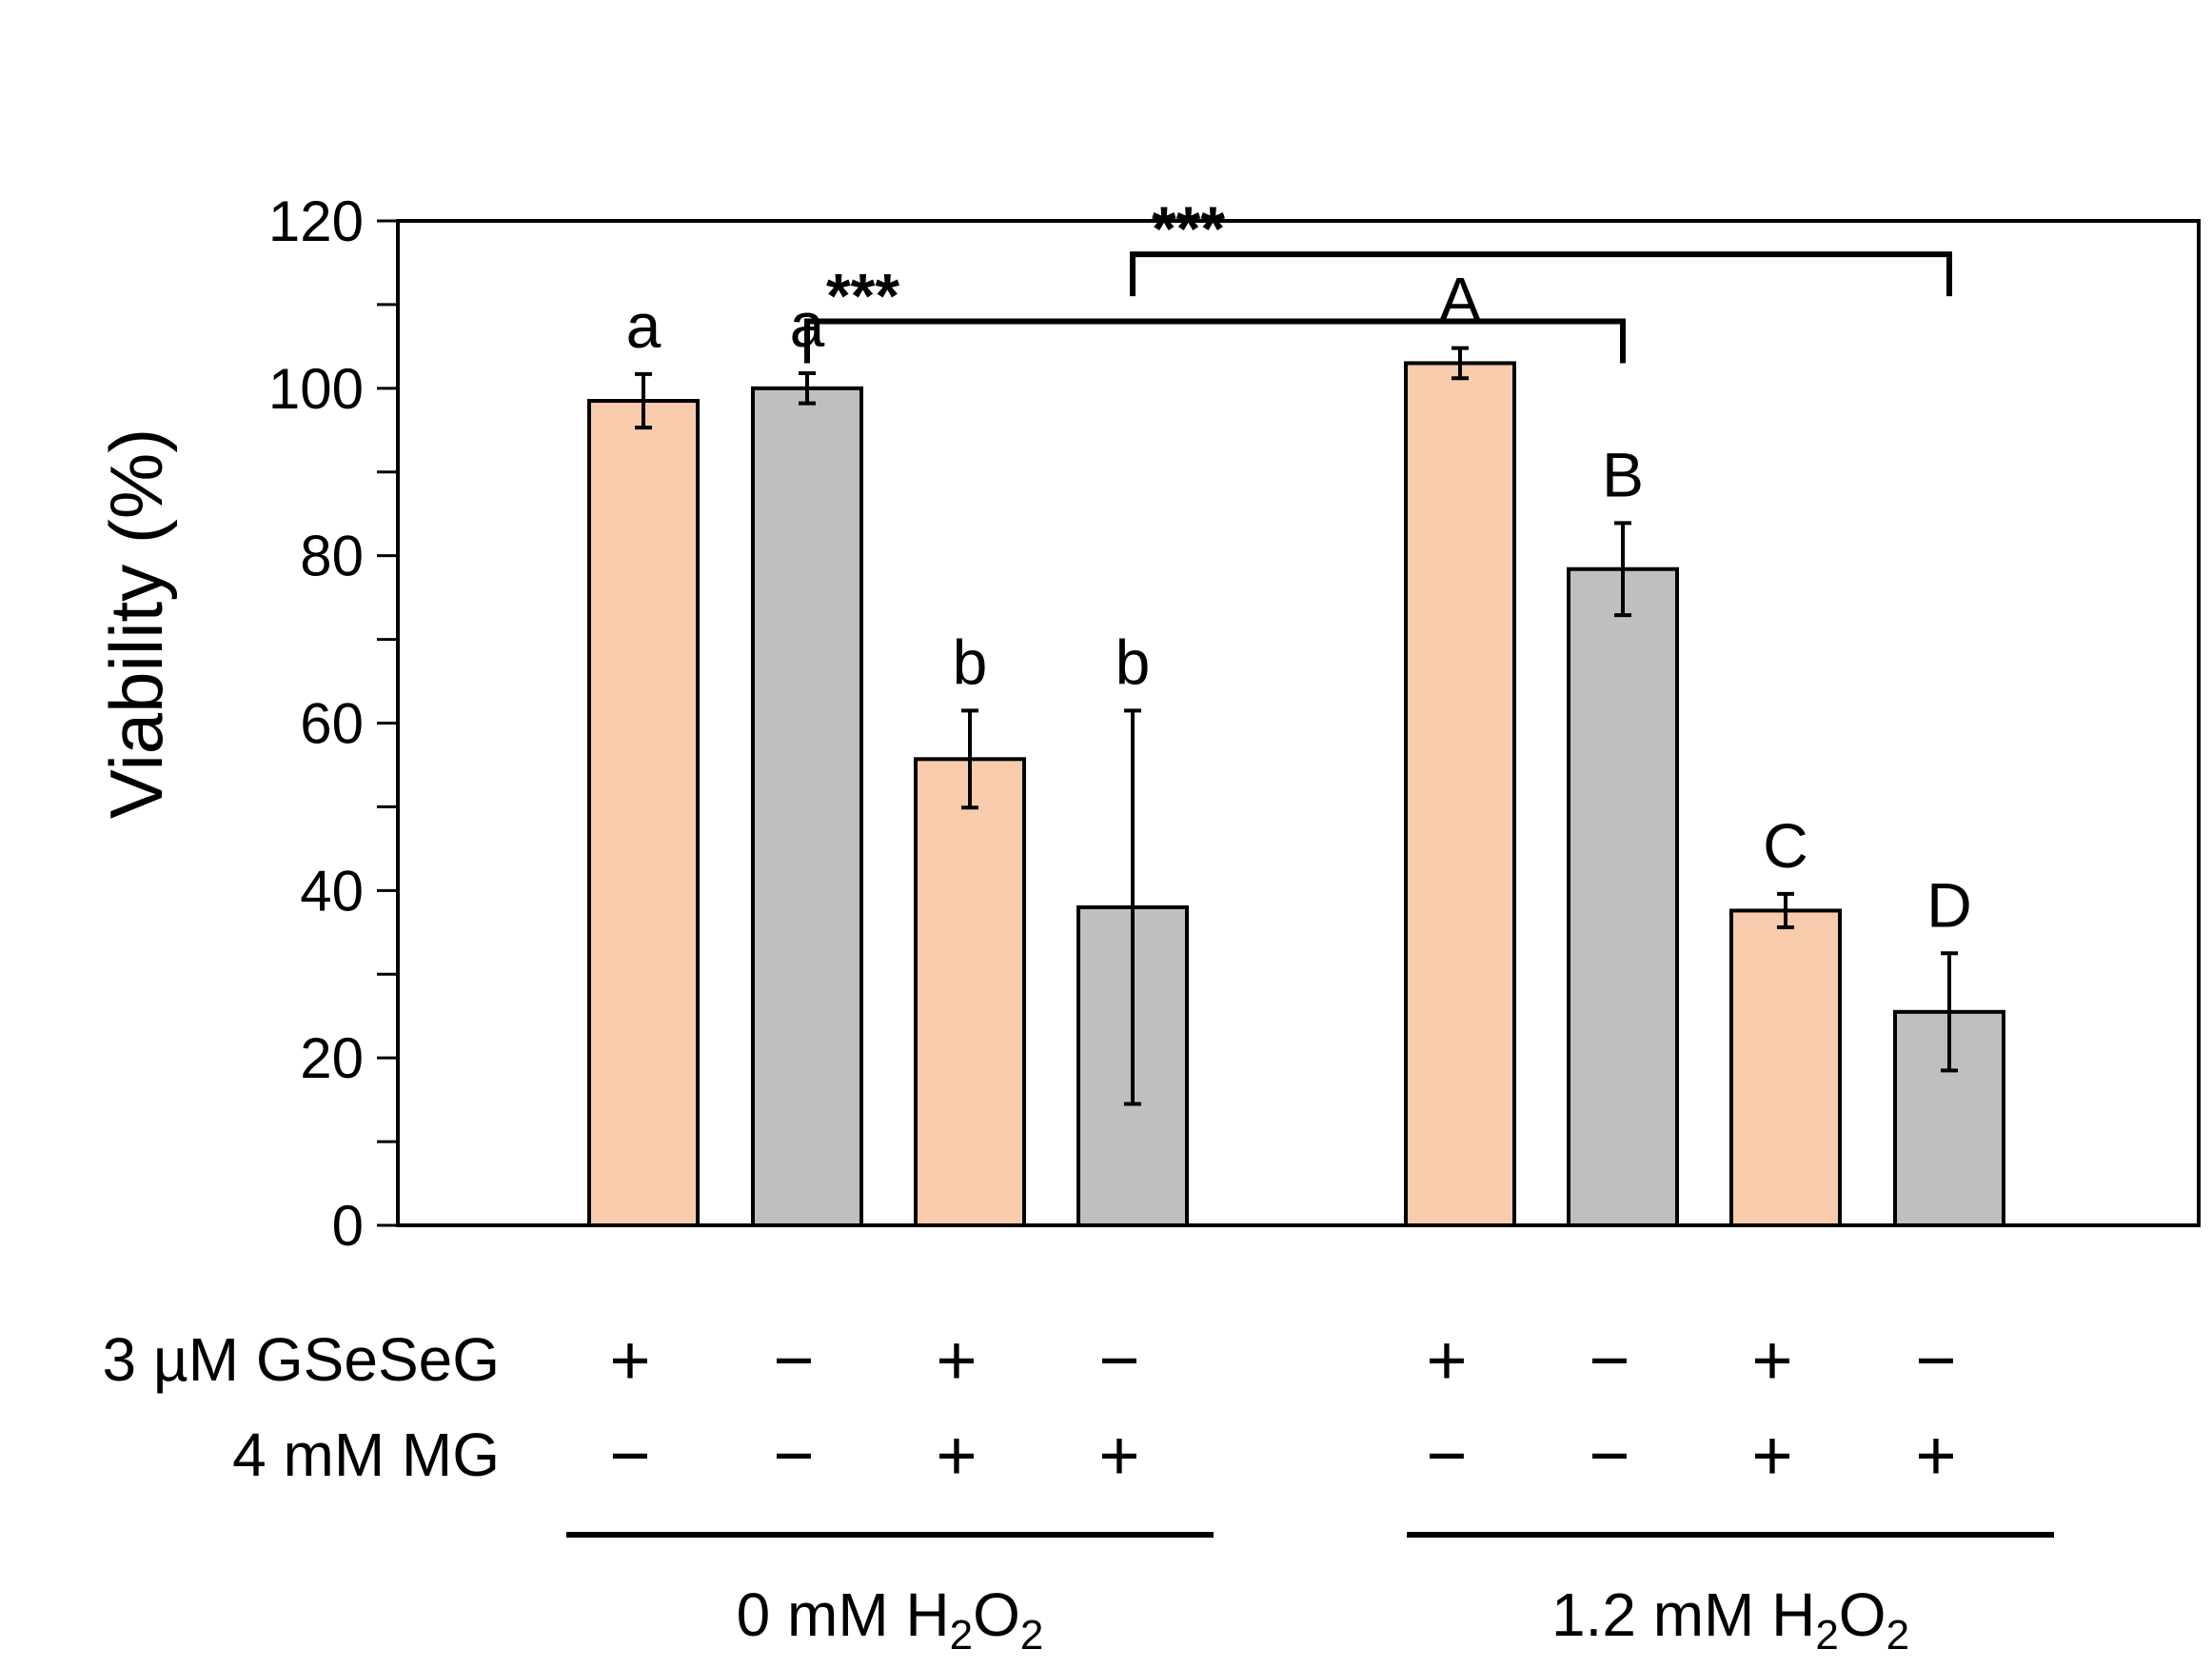 The height and width of the screenshot is (1669, 2212). What do you see at coordinates (301, 1359) in the screenshot?
I see `row-label-gseseg: 3 µM GSeSeG` at bounding box center [301, 1359].